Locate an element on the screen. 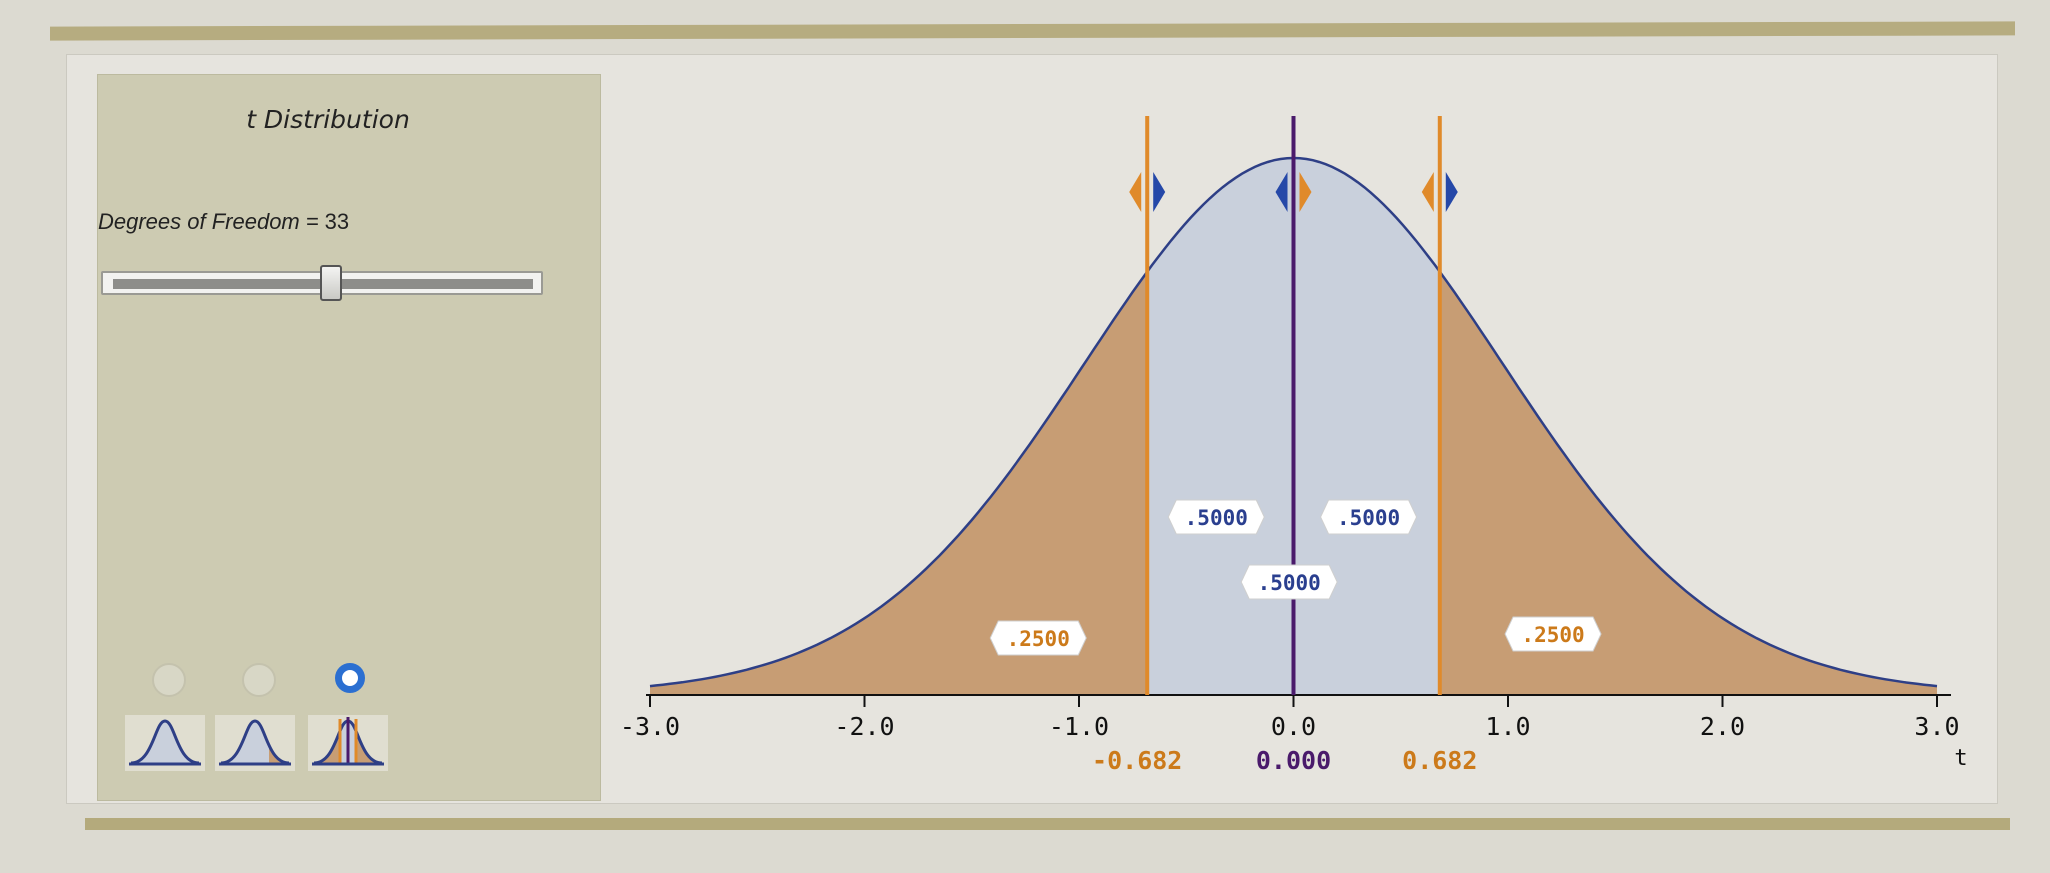 Image resolution: width=2050 pixels, height=873 pixels. x-tick-label: 2.0 is located at coordinates (1722, 726).